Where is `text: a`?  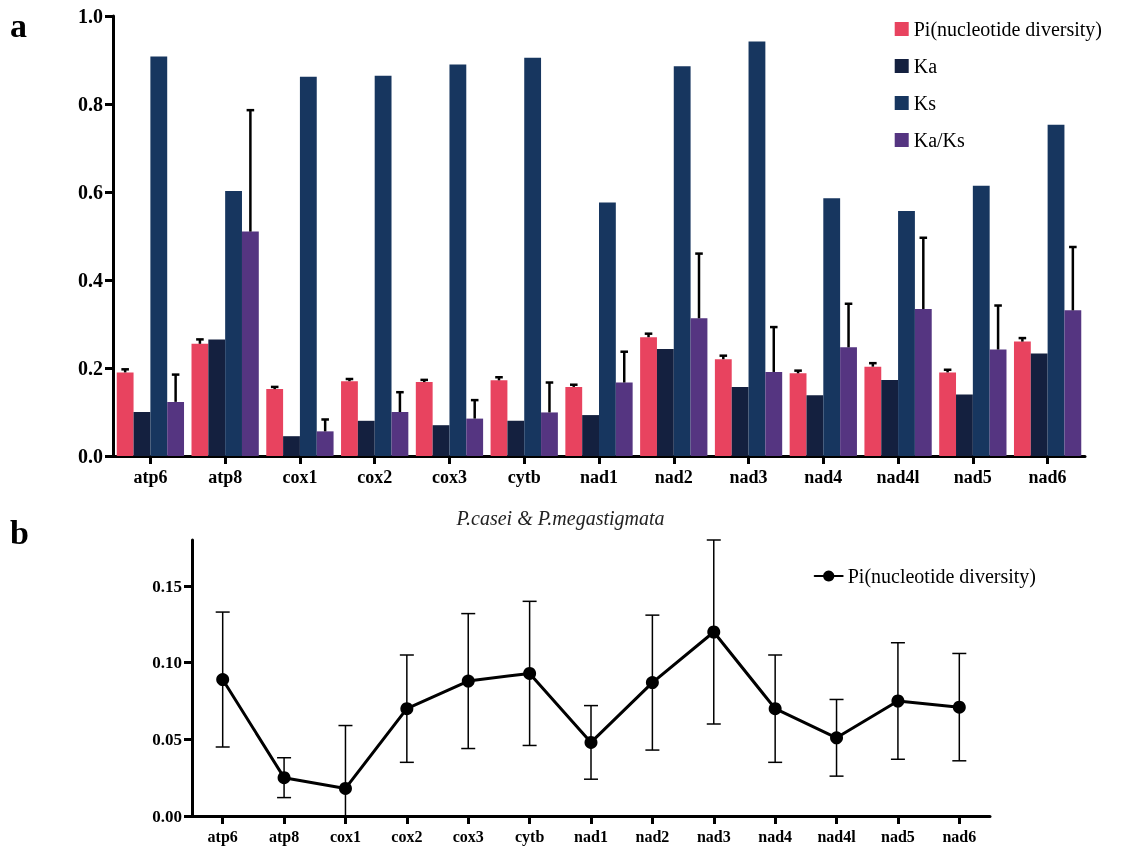 text: a is located at coordinates (18, 25).